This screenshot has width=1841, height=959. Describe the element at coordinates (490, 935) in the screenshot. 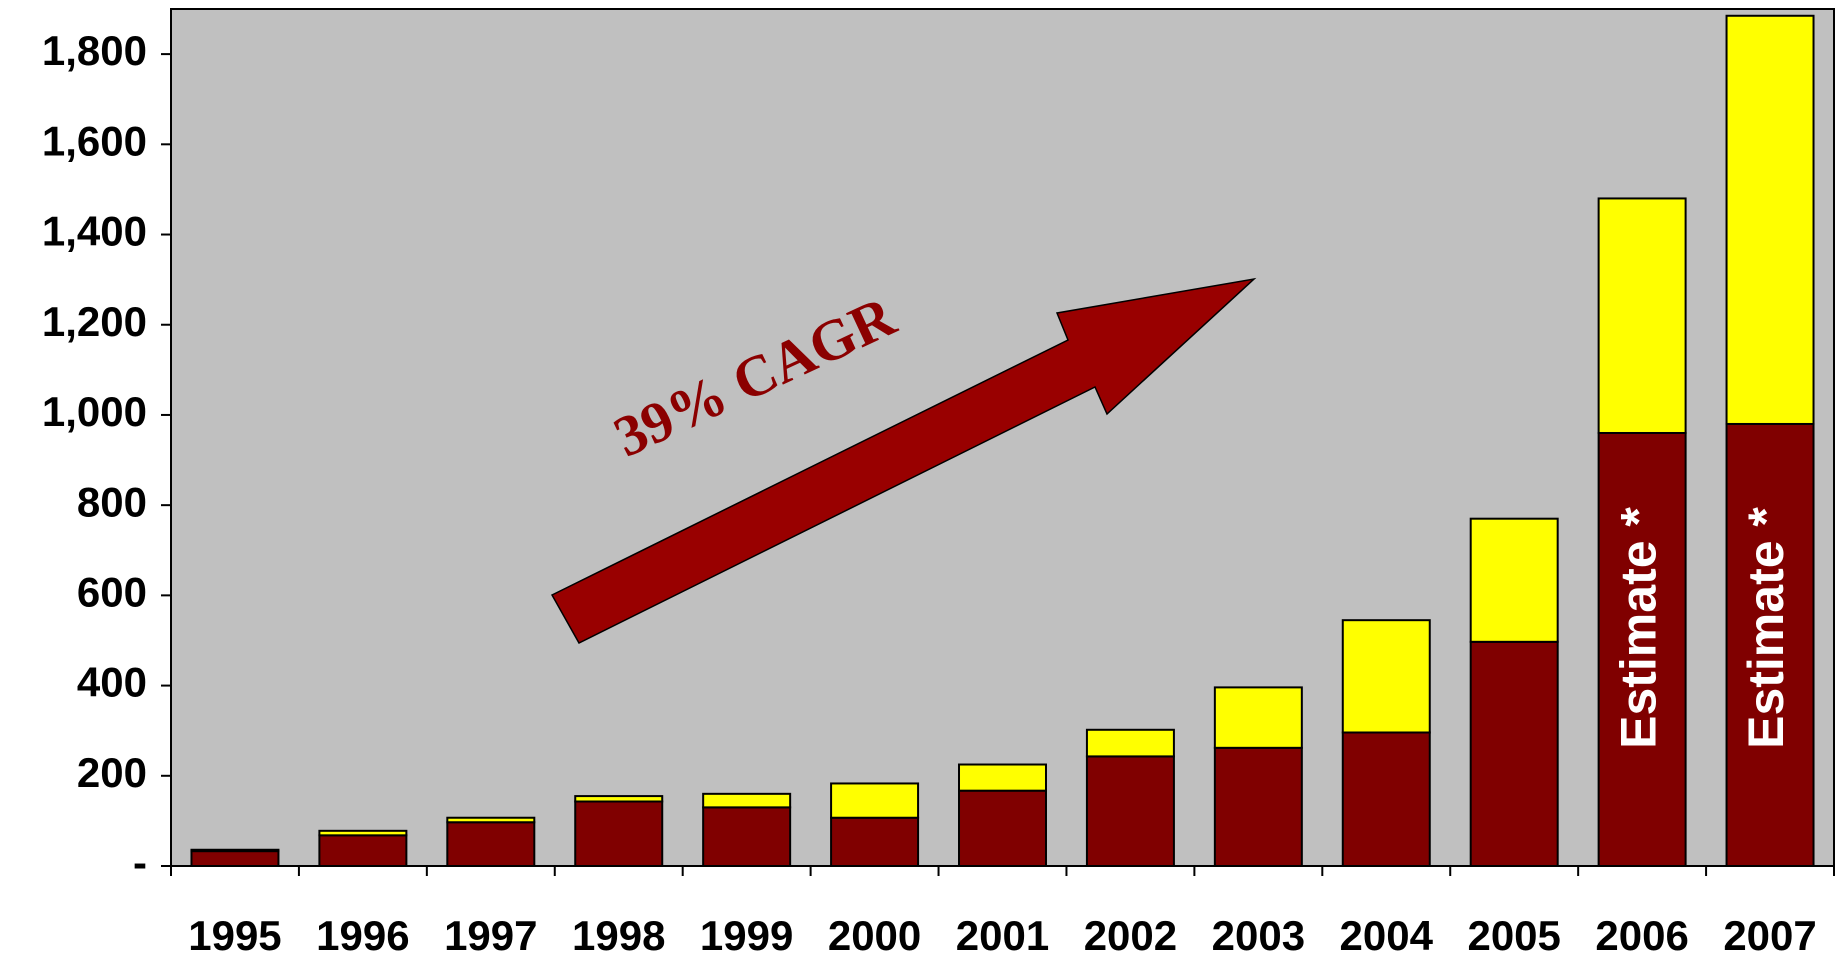

I see `x-tick-label: 1997` at that location.